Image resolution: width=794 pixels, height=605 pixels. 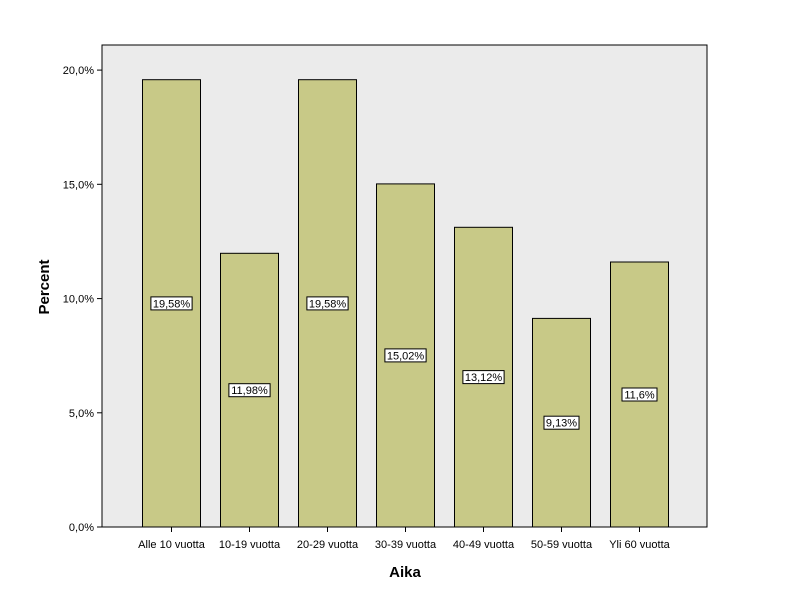 What do you see at coordinates (81, 414) in the screenshot?
I see `y-tick-label-2: 5,0%` at bounding box center [81, 414].